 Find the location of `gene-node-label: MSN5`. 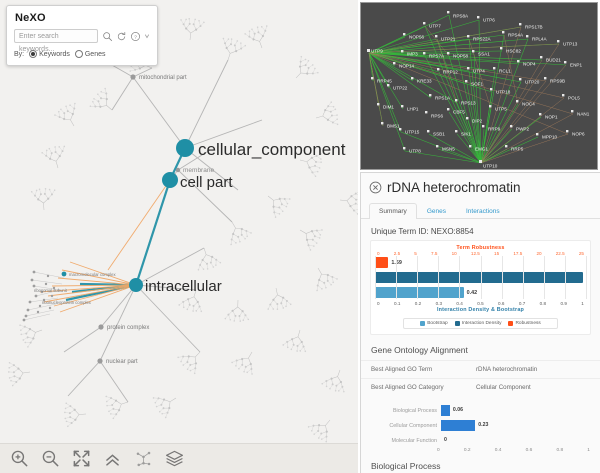

gene-node-label: MSN5 is located at coordinates (448, 149).